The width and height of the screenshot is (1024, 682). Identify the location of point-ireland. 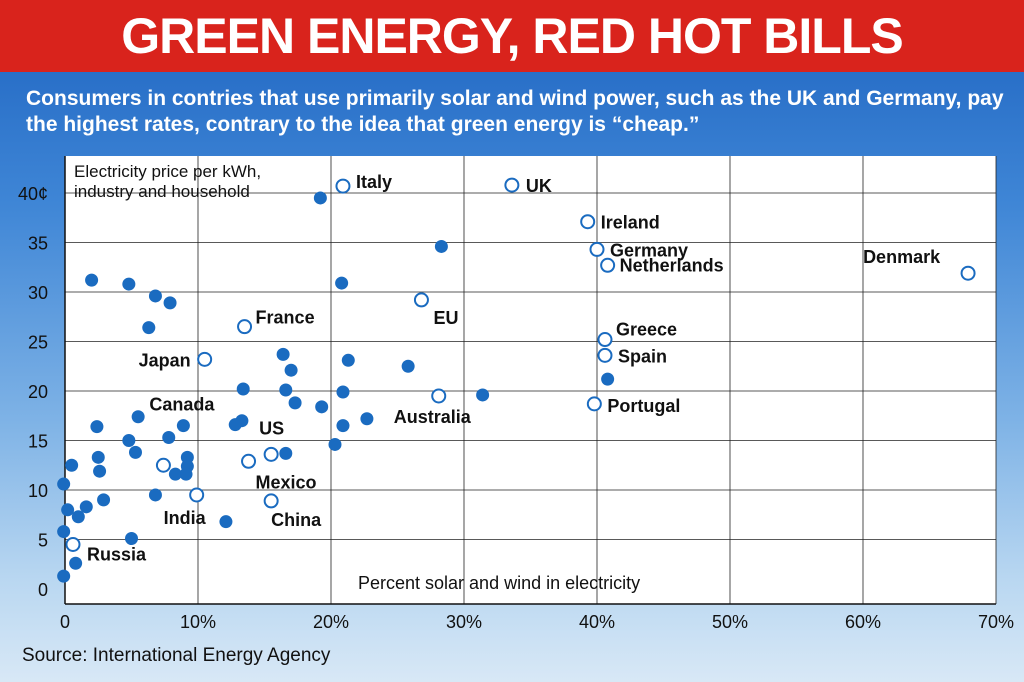
(588, 222).